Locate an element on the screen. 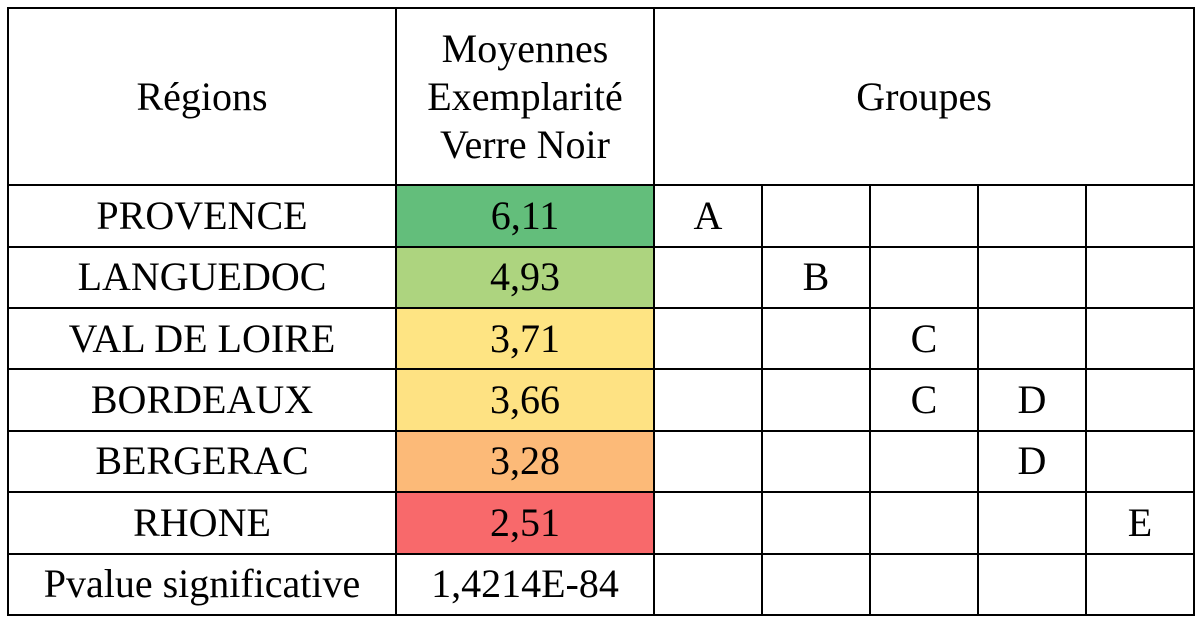 The height and width of the screenshot is (623, 1200). table-row: VAL DE LOIRE 3,71 C is located at coordinates (601, 338).